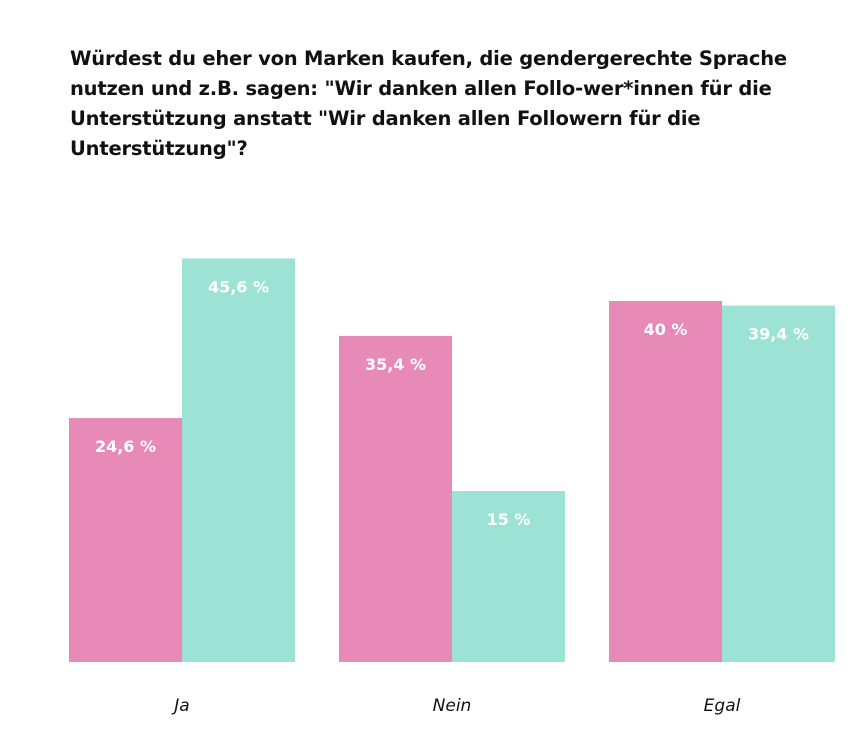 This screenshot has width=862, height=752. What do you see at coordinates (180, 706) in the screenshot?
I see `category-label: Ja` at bounding box center [180, 706].